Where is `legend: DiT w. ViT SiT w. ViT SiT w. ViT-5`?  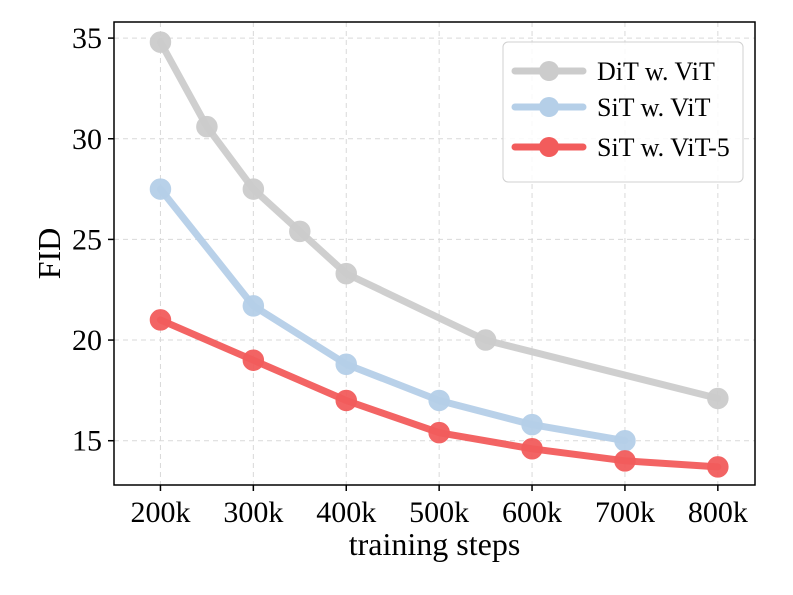 legend: DiT w. ViT SiT w. ViT SiT w. ViT-5 is located at coordinates (623, 112).